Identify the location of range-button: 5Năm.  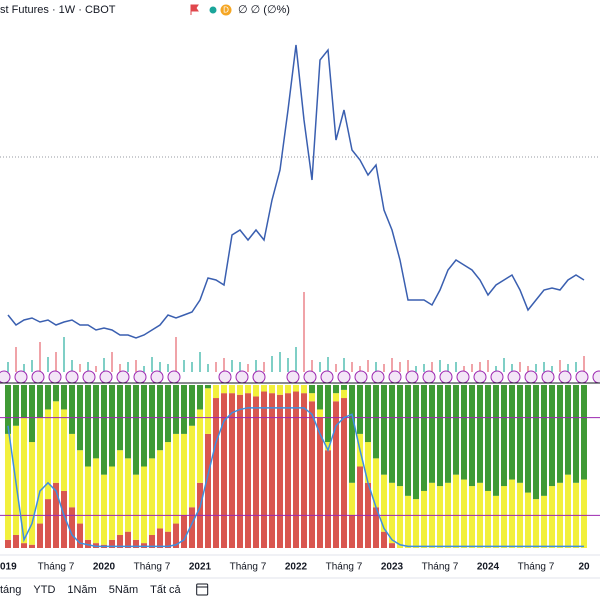
(123, 590).